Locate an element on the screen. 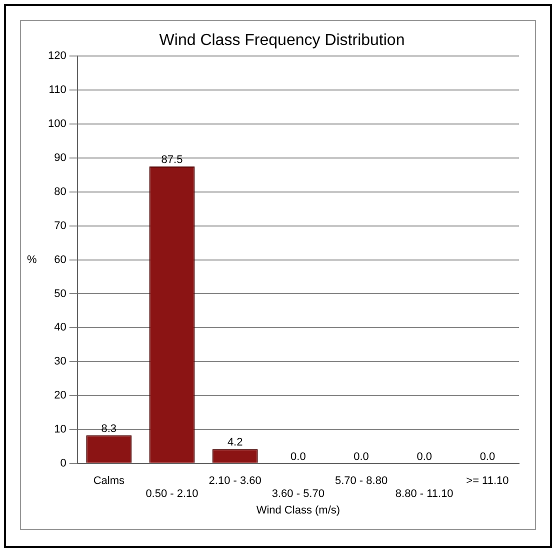  y-tick-label: 40 is located at coordinates (60, 328).